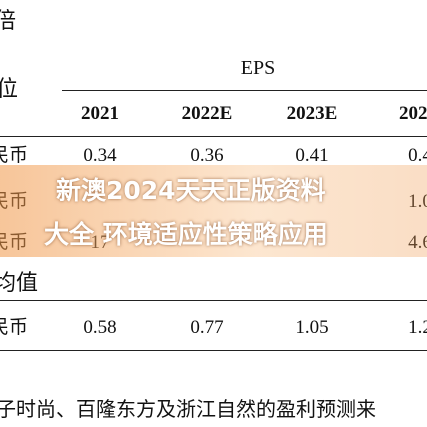  What do you see at coordinates (417, 327) in the screenshot?
I see `cell: 1.2` at bounding box center [417, 327].